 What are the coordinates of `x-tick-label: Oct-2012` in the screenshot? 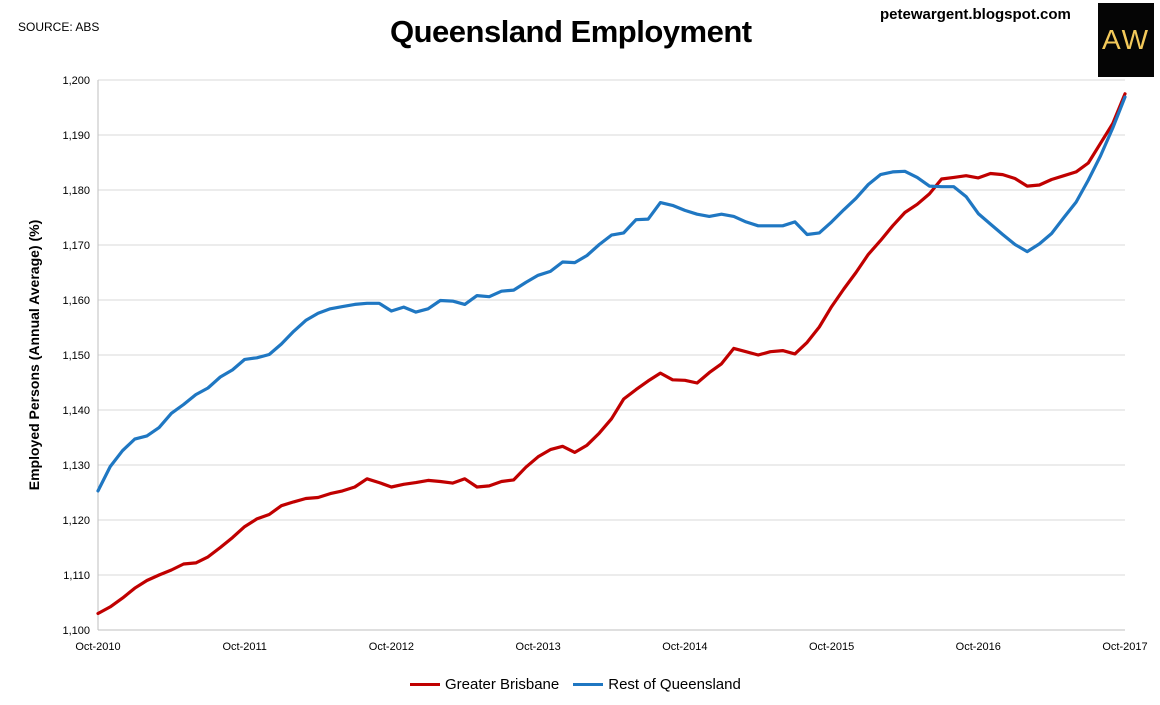 It's located at (391, 647).